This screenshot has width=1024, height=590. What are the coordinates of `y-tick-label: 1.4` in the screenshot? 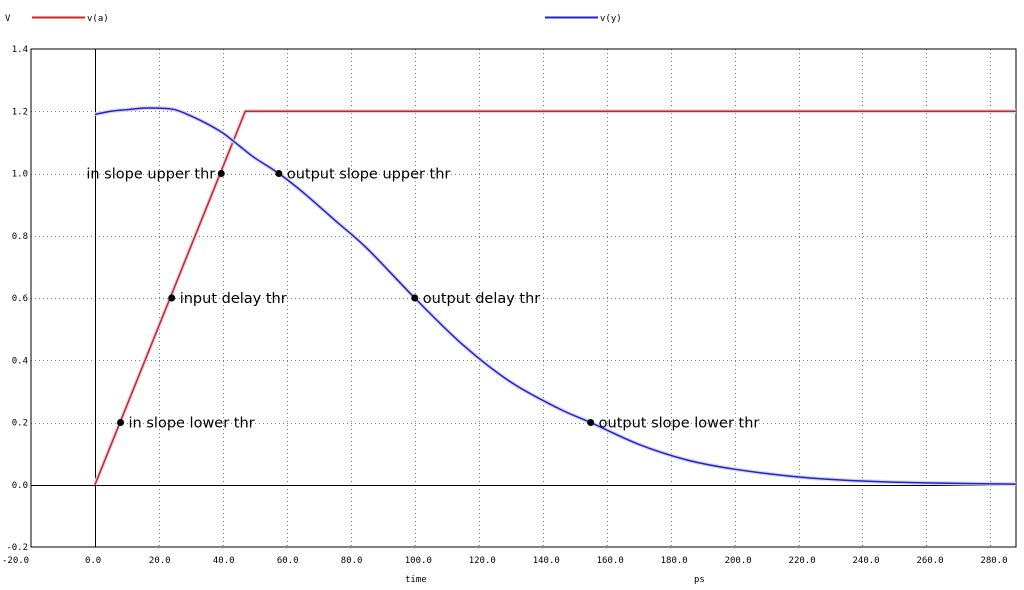 It's located at (20, 50).